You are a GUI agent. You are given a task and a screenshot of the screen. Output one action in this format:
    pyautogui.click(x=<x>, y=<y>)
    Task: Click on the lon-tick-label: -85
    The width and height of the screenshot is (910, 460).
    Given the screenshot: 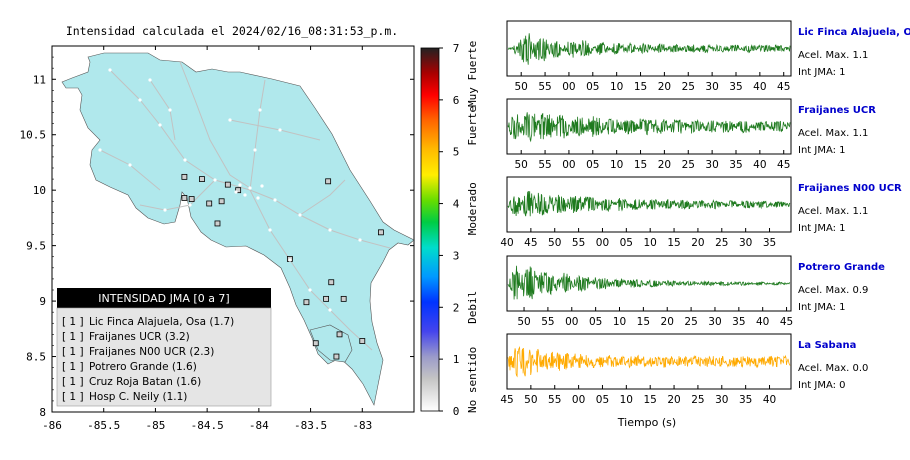 What is the action you would take?
    pyautogui.click(x=155, y=425)
    